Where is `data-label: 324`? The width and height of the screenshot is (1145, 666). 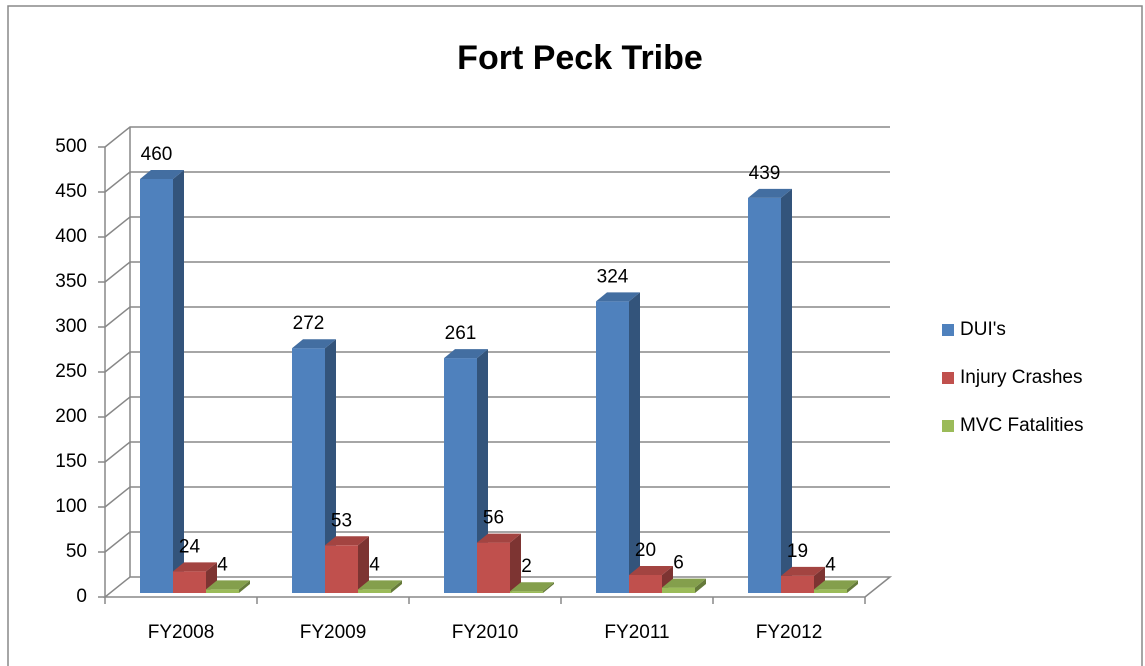 data-label: 324 is located at coordinates (613, 276).